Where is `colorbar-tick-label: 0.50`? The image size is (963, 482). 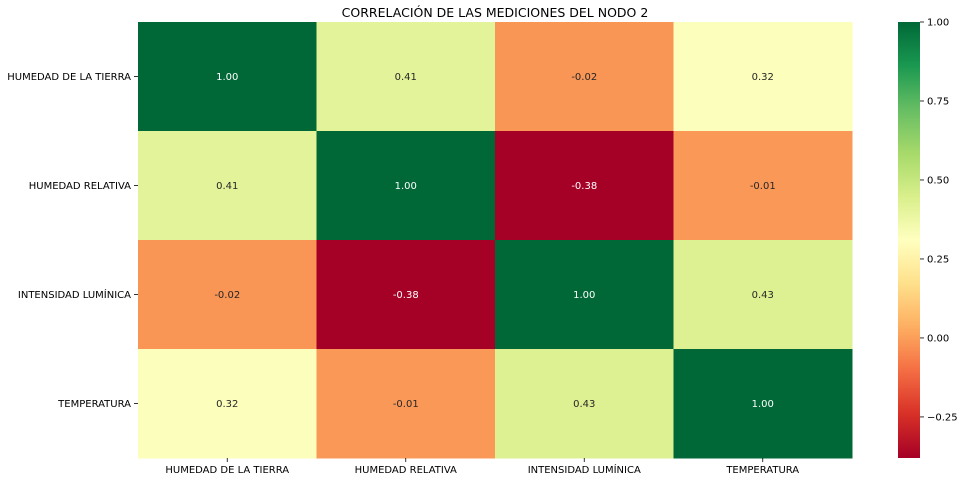 colorbar-tick-label: 0.50 is located at coordinates (938, 180).